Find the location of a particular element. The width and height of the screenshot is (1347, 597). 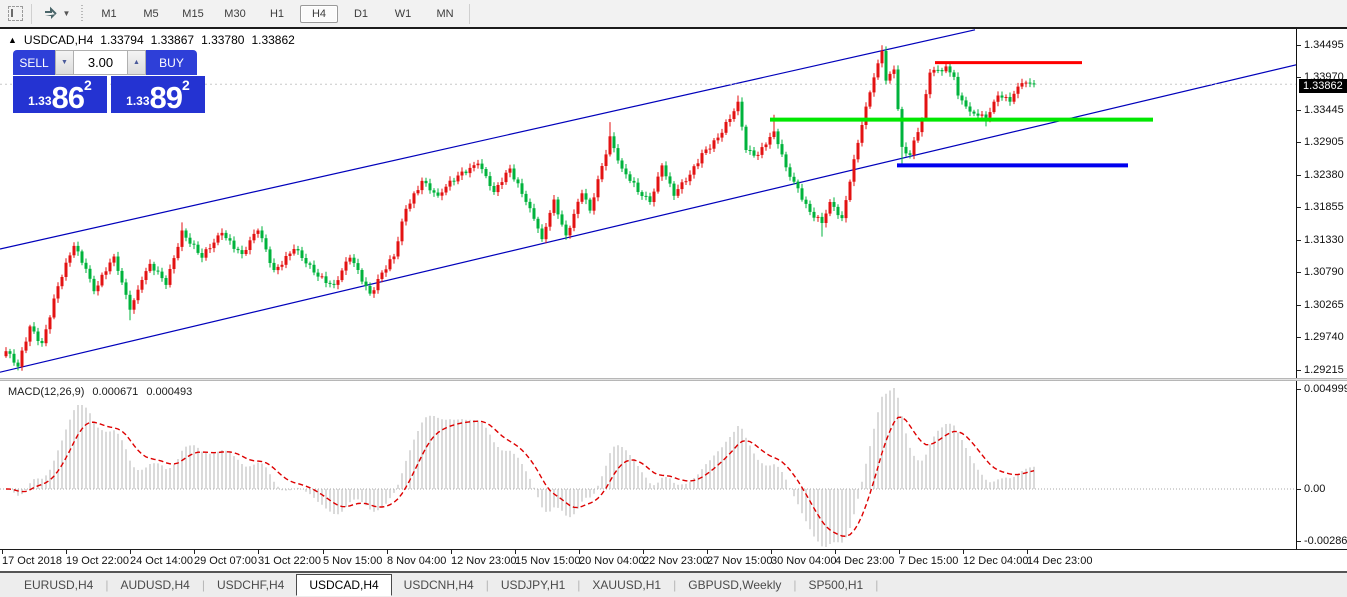

buy-button: BUY is located at coordinates (171, 62).